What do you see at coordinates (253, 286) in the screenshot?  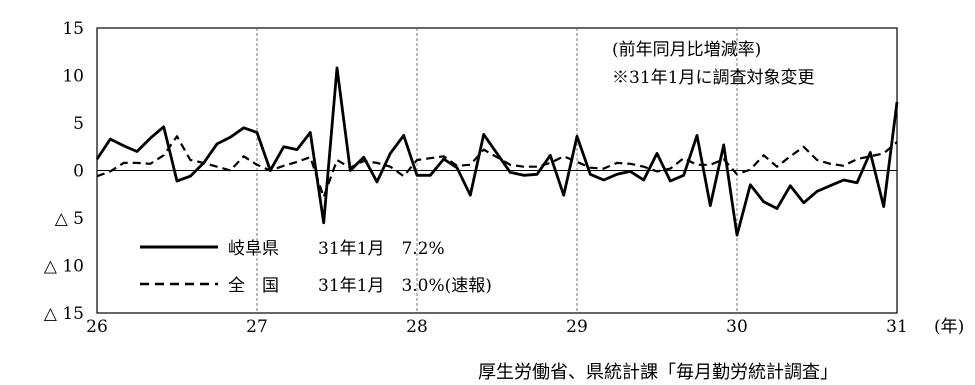 I see `legend-label-national: 全 国` at bounding box center [253, 286].